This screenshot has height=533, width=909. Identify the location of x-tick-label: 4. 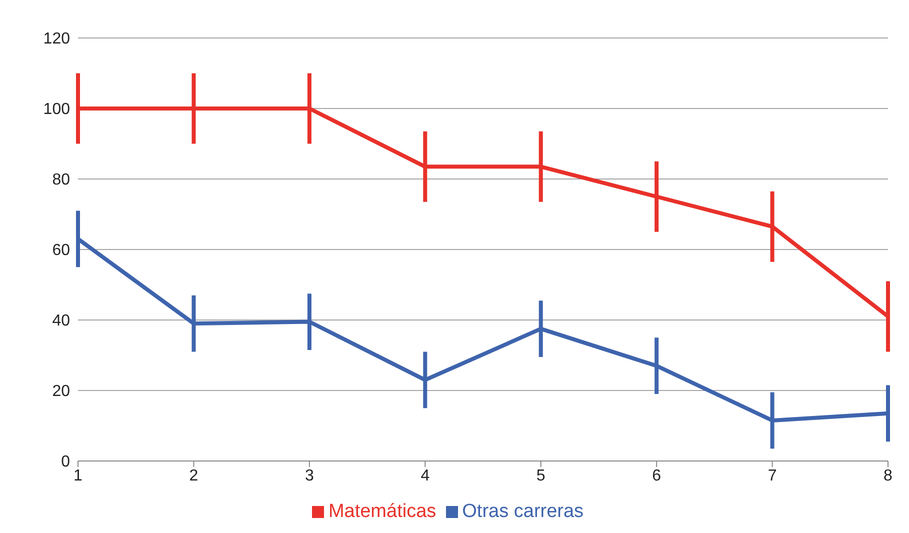
(425, 475).